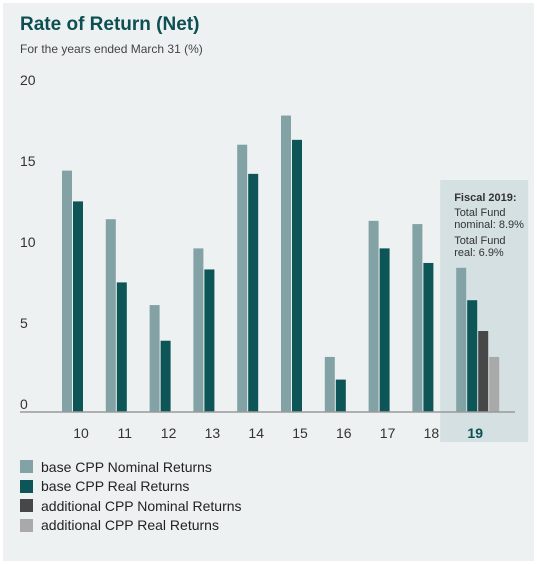  I want to click on x-tick-label: 15, so click(300, 433).